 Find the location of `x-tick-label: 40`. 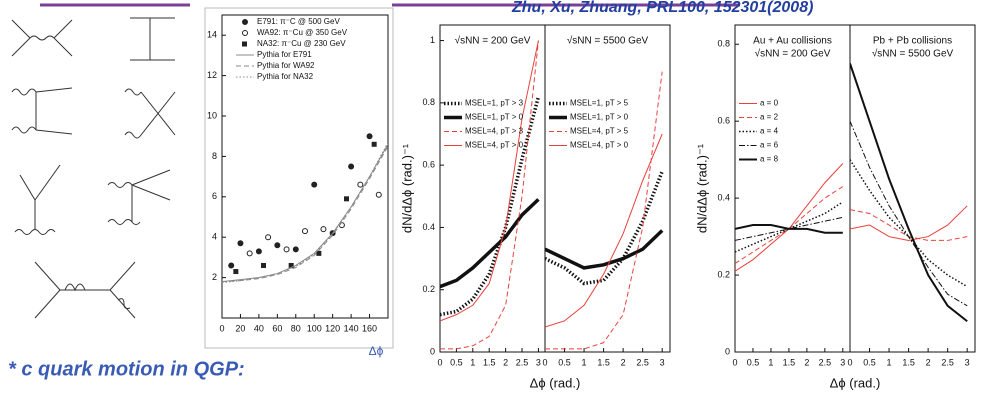

x-tick-label: 40 is located at coordinates (259, 328).